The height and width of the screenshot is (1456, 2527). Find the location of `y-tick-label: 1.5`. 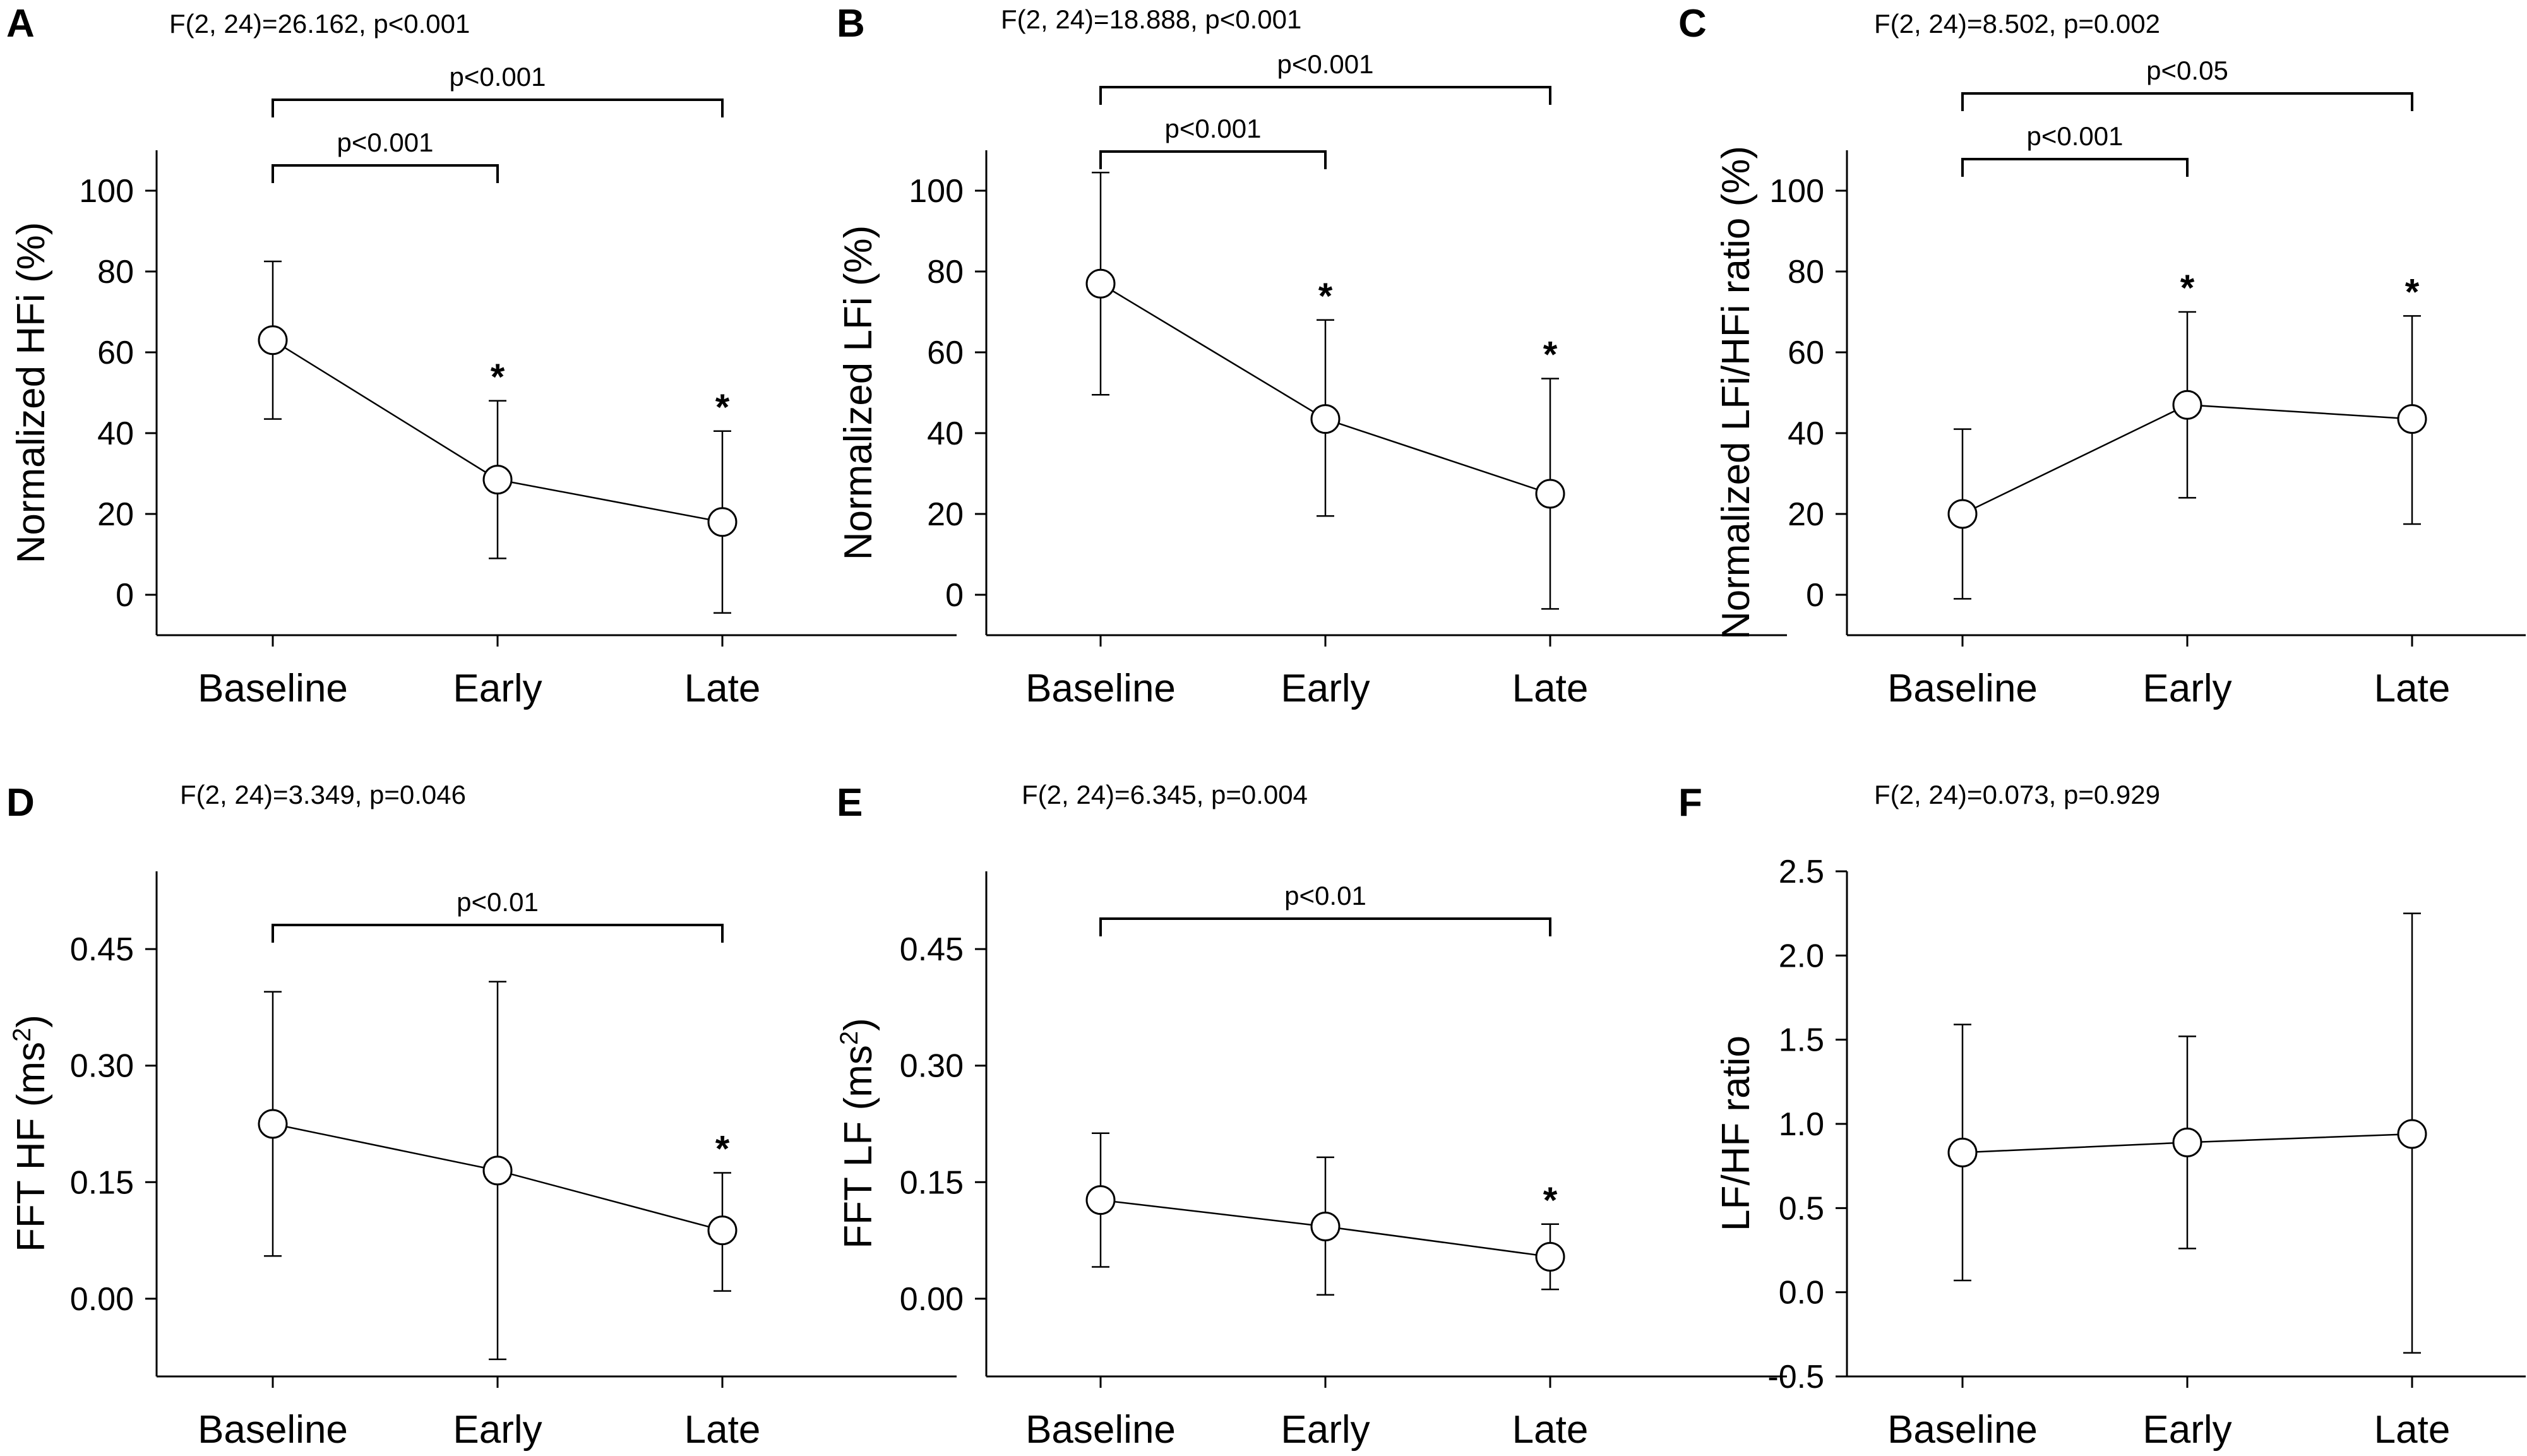

y-tick-label: 1.5 is located at coordinates (1802, 1040).